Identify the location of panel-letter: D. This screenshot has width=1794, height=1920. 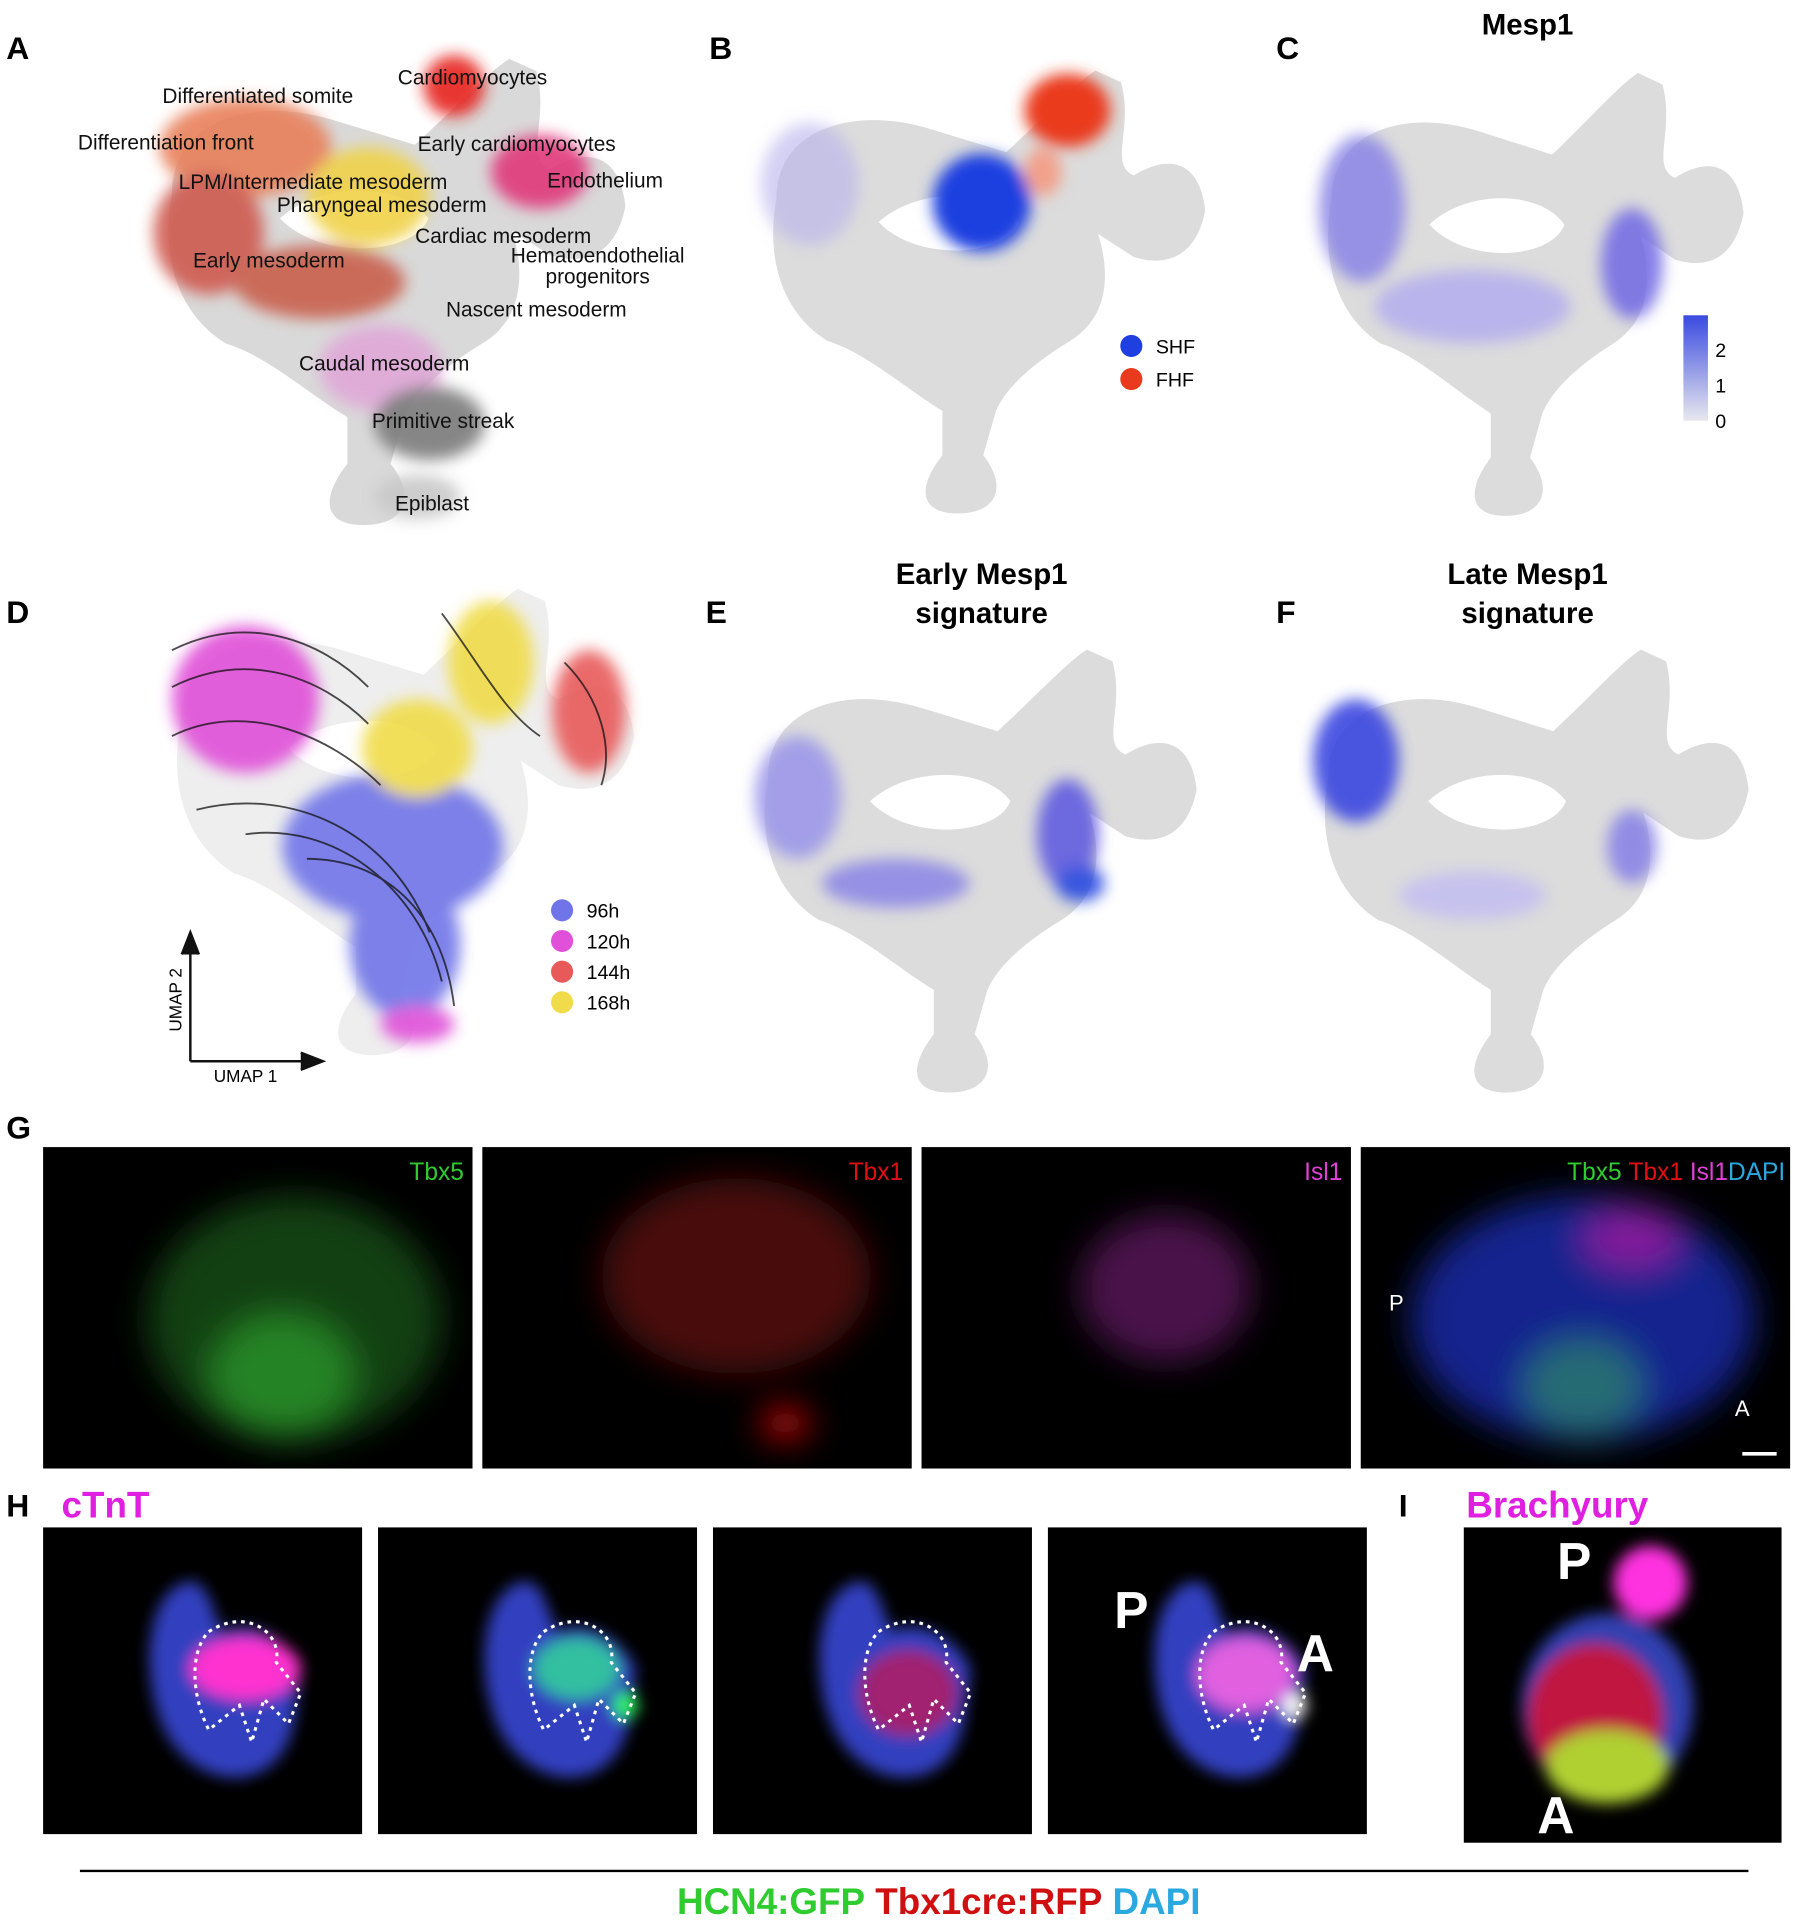
(17, 612).